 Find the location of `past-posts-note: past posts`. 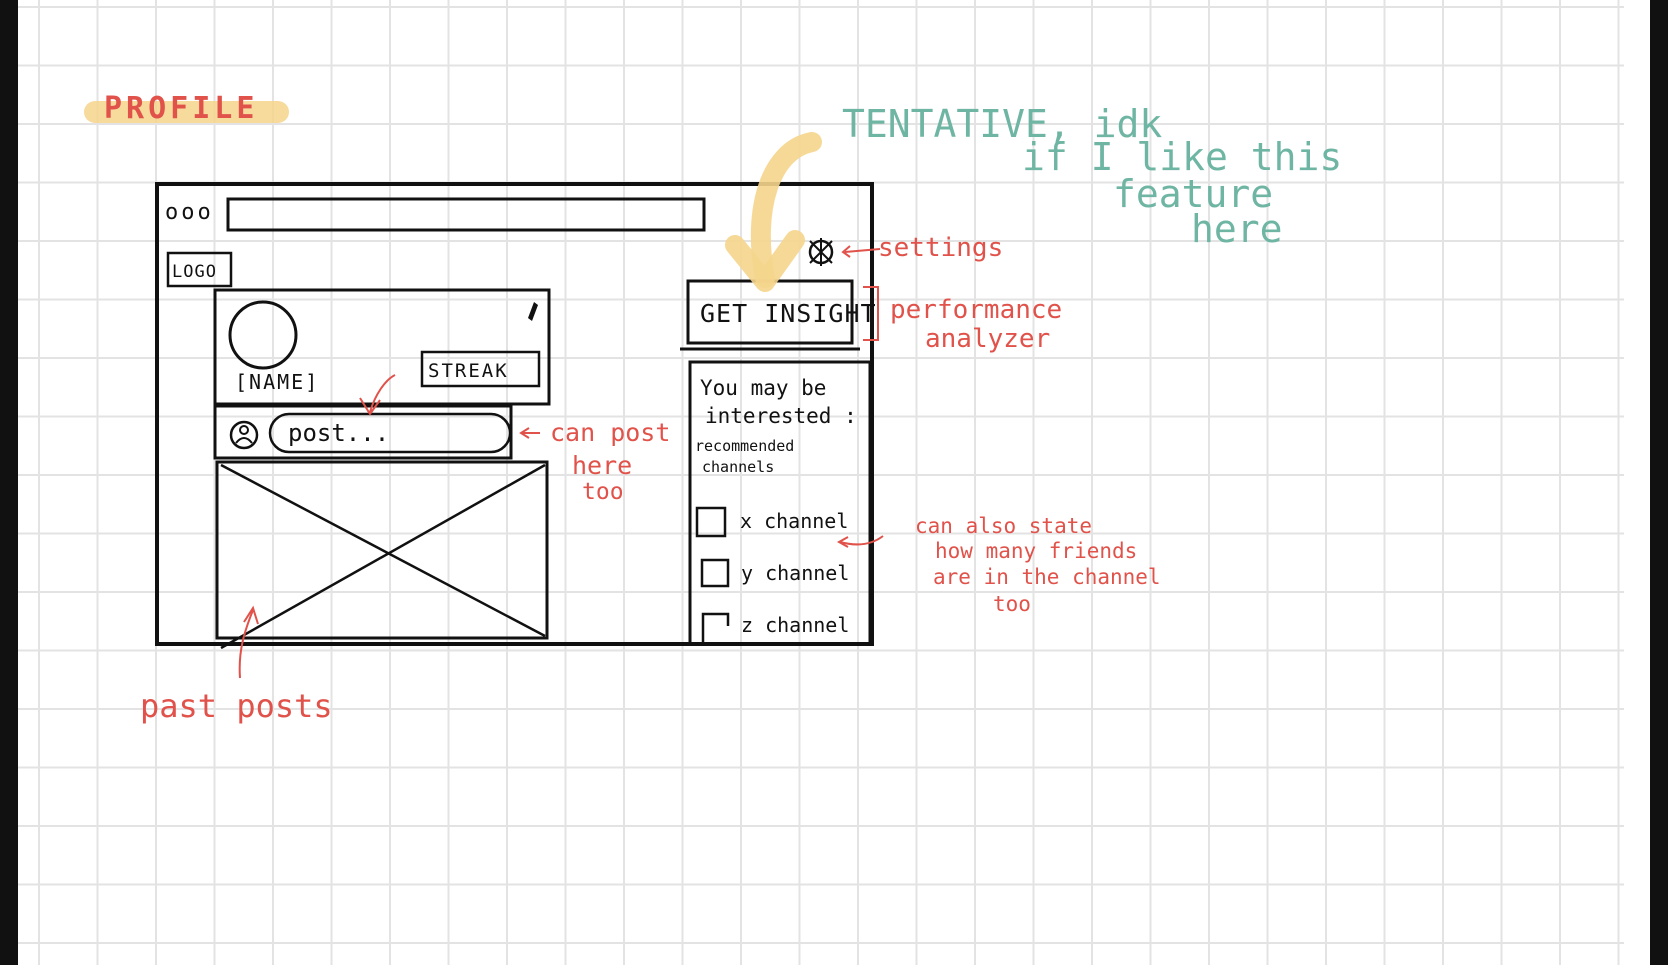

past-posts-note: past posts is located at coordinates (236, 706).